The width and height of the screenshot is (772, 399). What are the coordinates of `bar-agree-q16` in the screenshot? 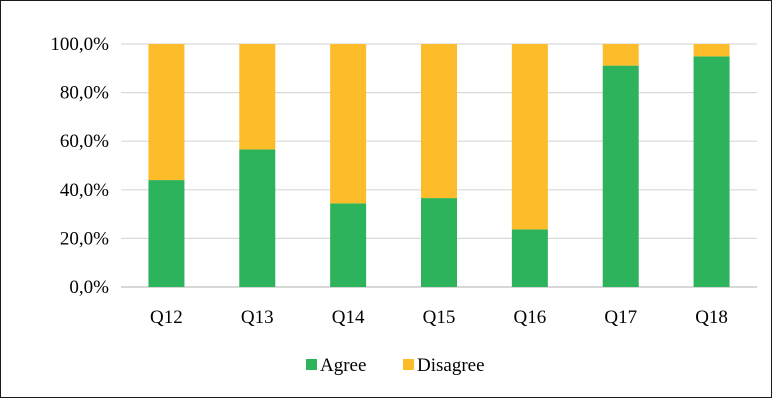 It's located at (529, 258).